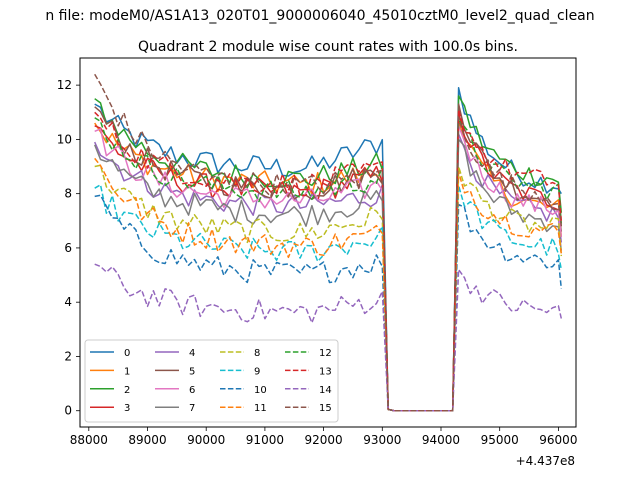  What do you see at coordinates (265, 440) in the screenshot?
I see `x-tick-label: 91000` at bounding box center [265, 440].